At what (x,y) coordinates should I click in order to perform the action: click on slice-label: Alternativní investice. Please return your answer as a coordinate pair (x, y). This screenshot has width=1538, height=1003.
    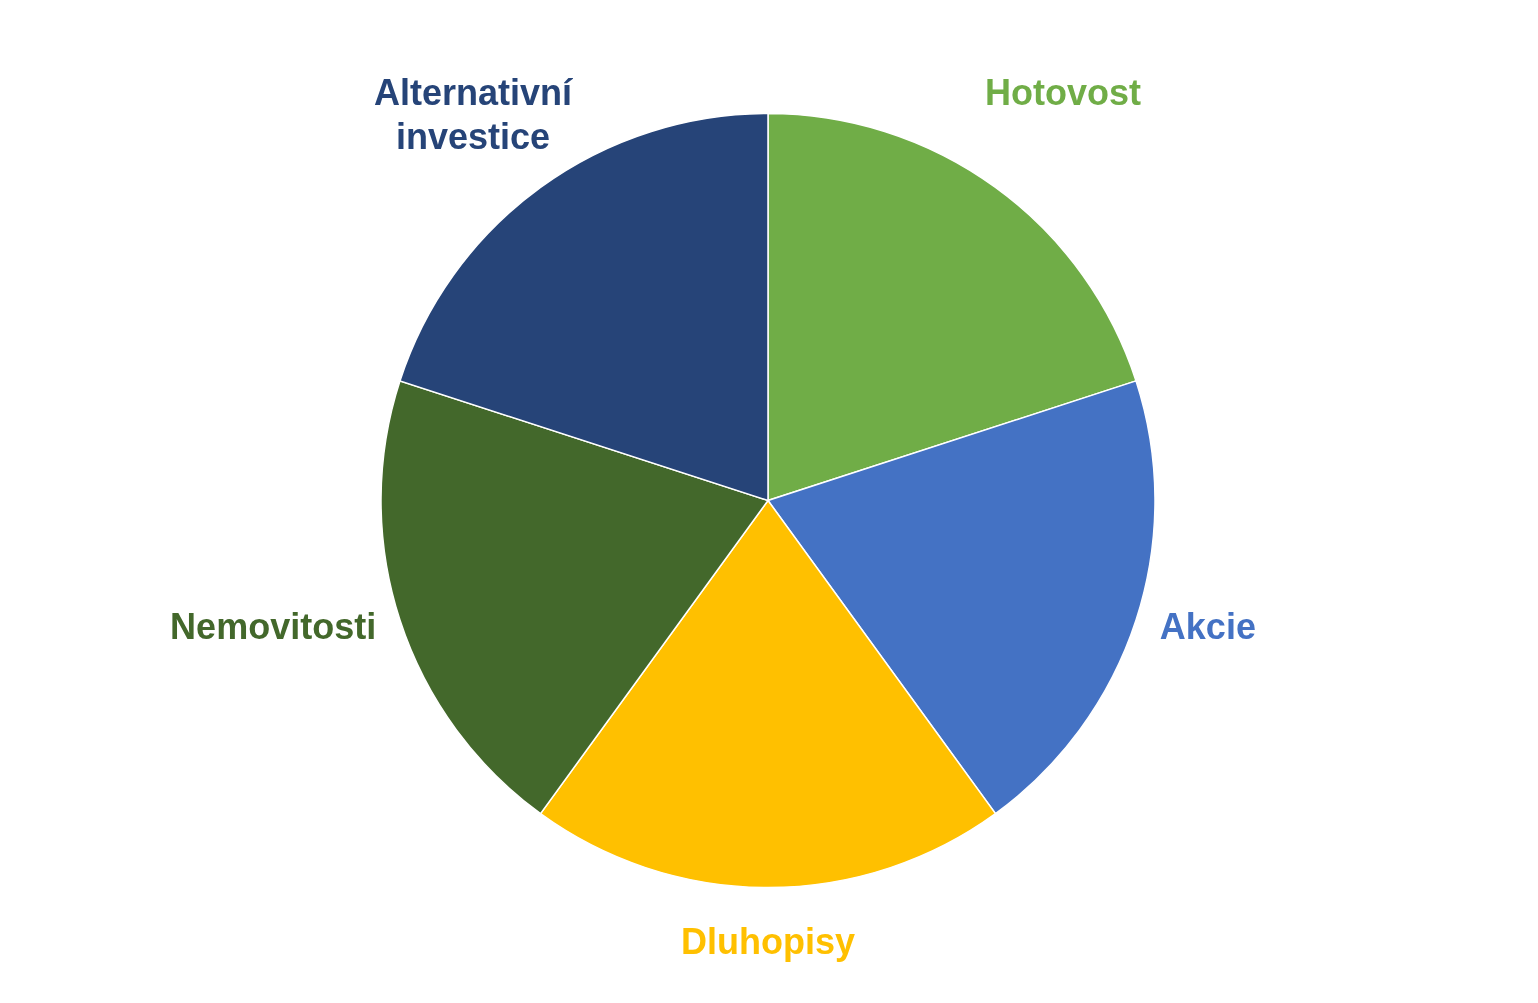
    Looking at the image, I should click on (473, 115).